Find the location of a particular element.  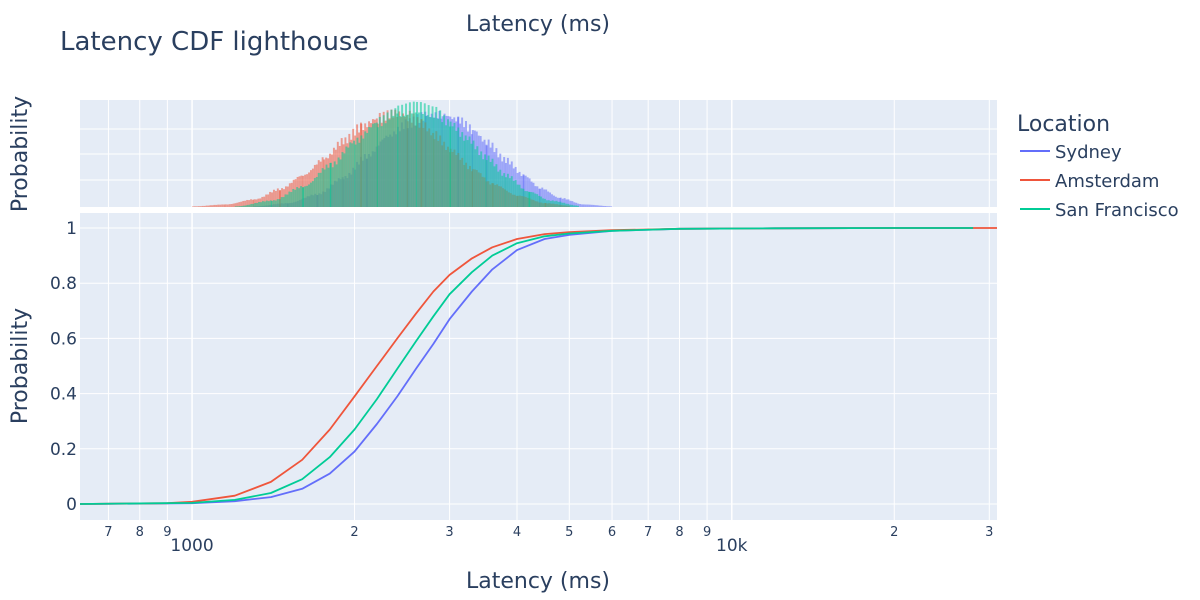

x-minor-tick-label: 7 is located at coordinates (108, 532).